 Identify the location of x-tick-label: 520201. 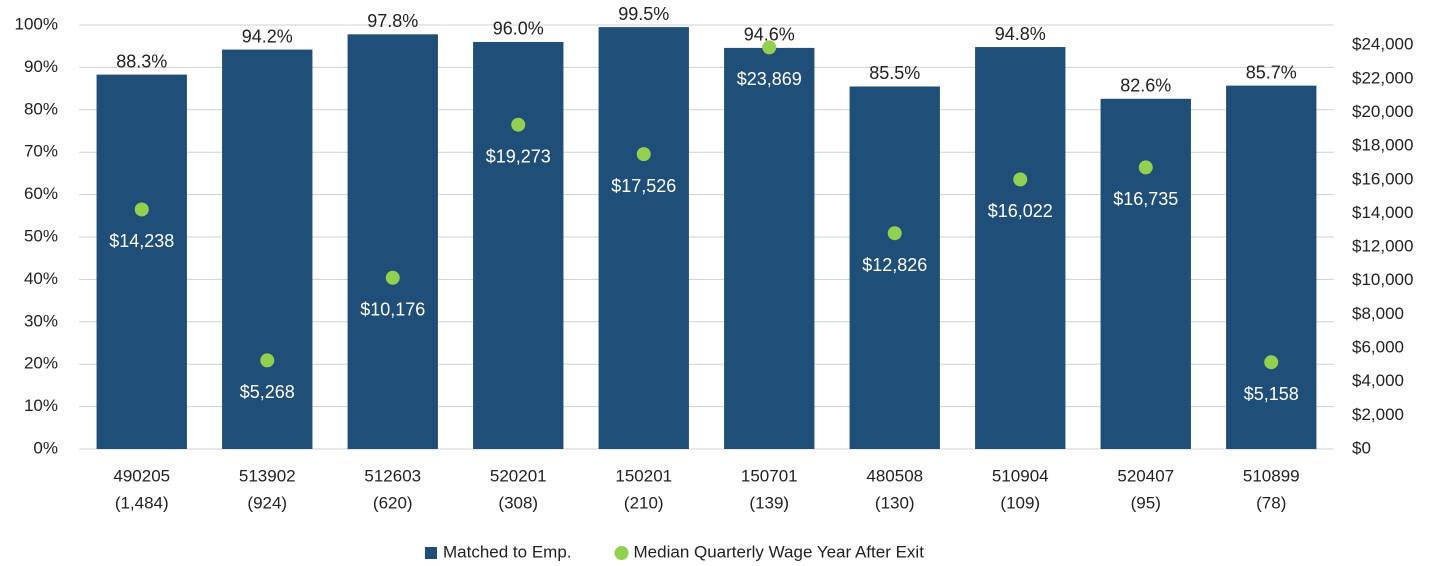
(518, 475).